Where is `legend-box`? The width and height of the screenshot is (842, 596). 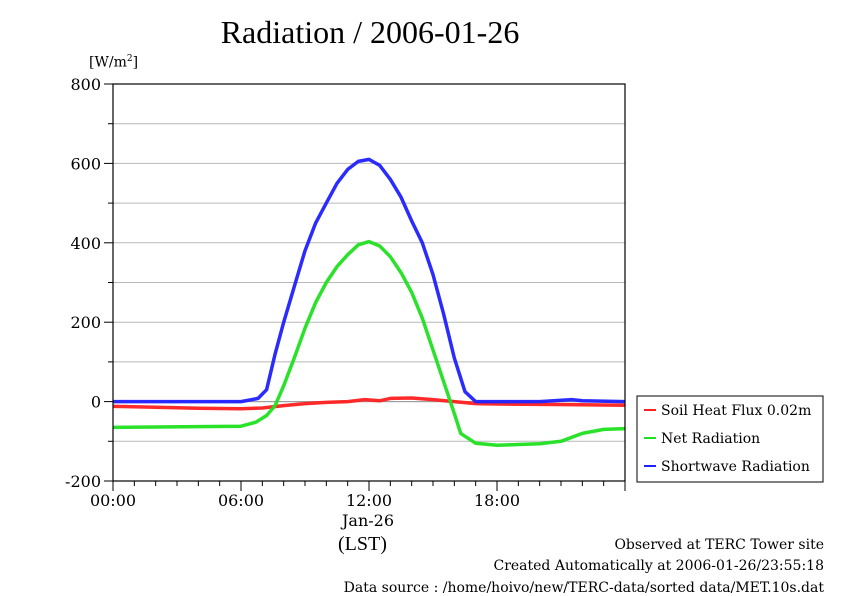 legend-box is located at coordinates (730, 439).